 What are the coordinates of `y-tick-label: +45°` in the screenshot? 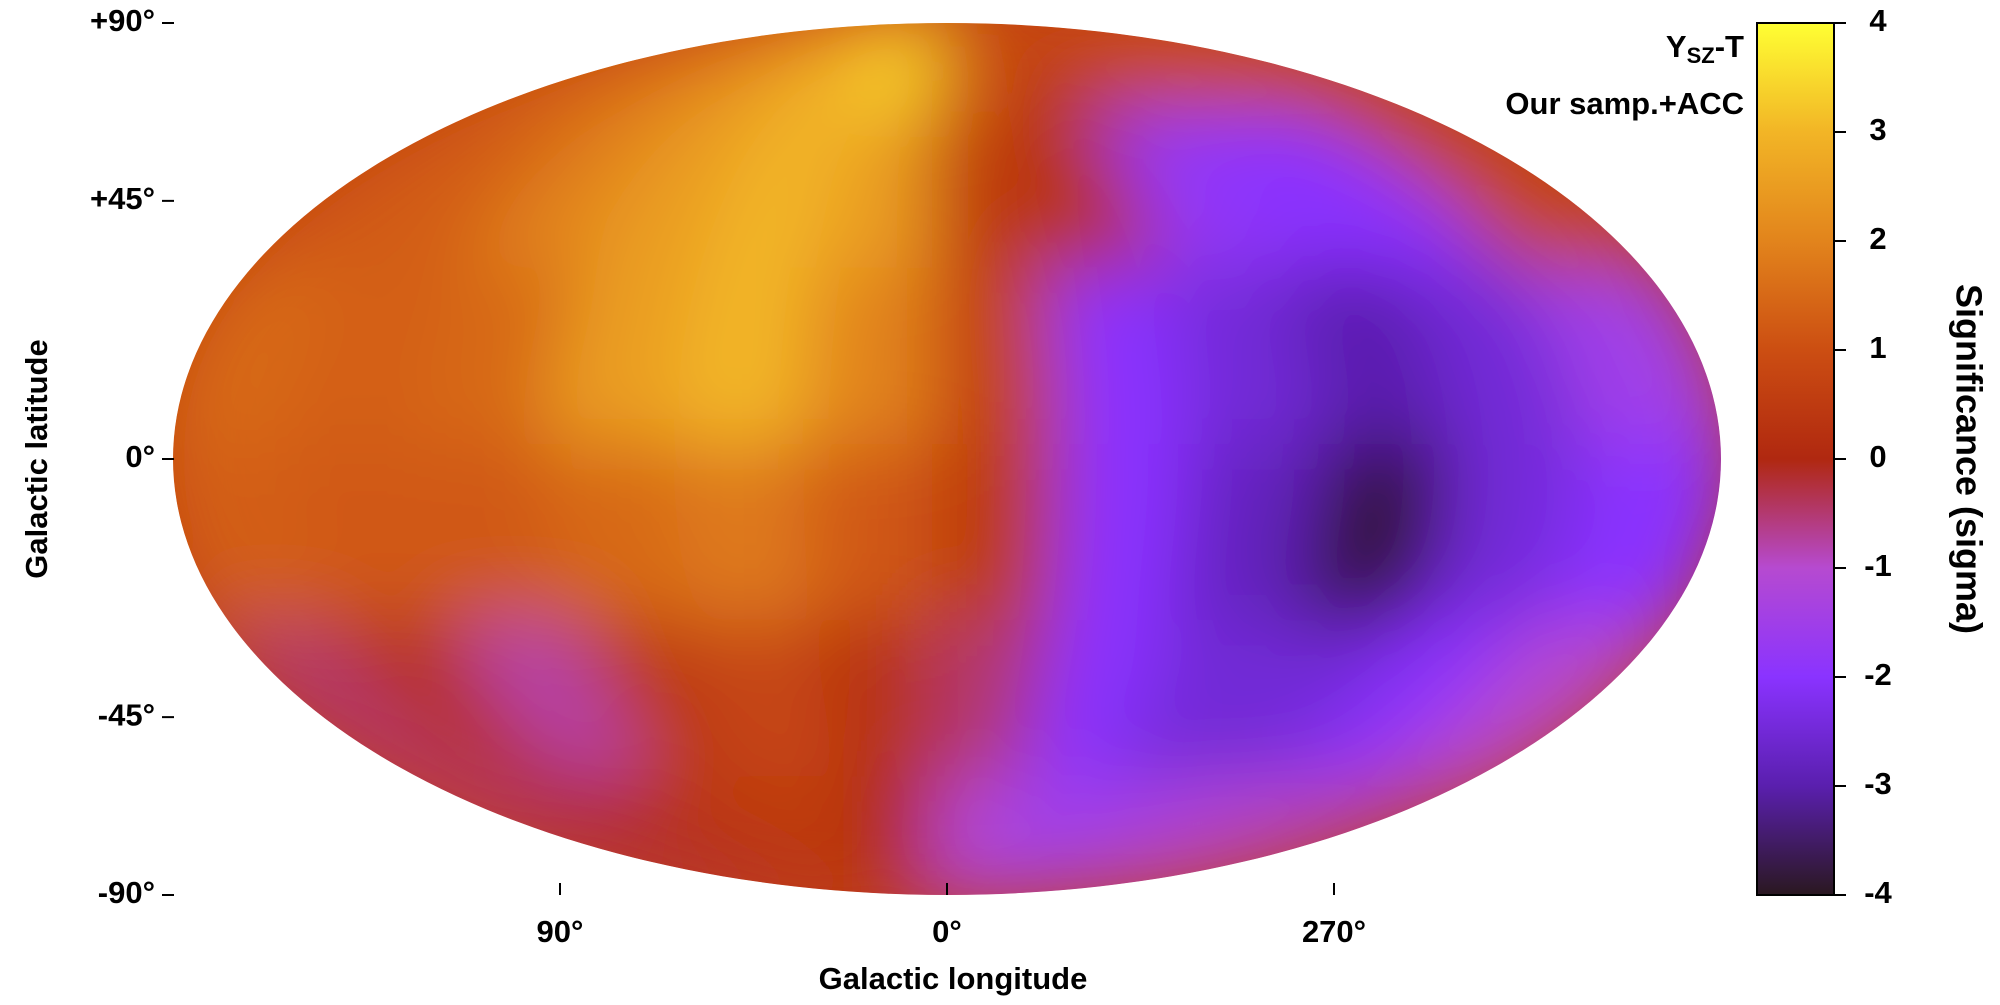 It's located at (122, 198).